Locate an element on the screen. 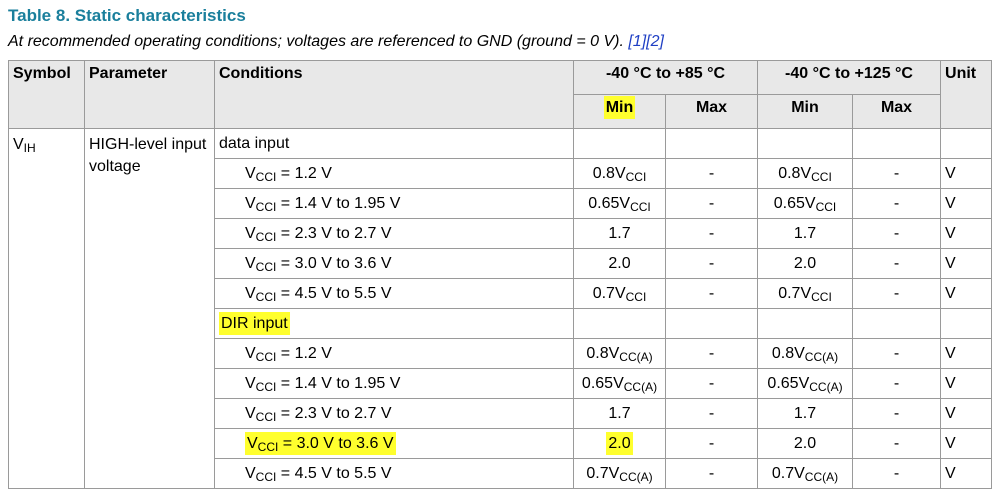  cell-content: 2.0 is located at coordinates (619, 443).